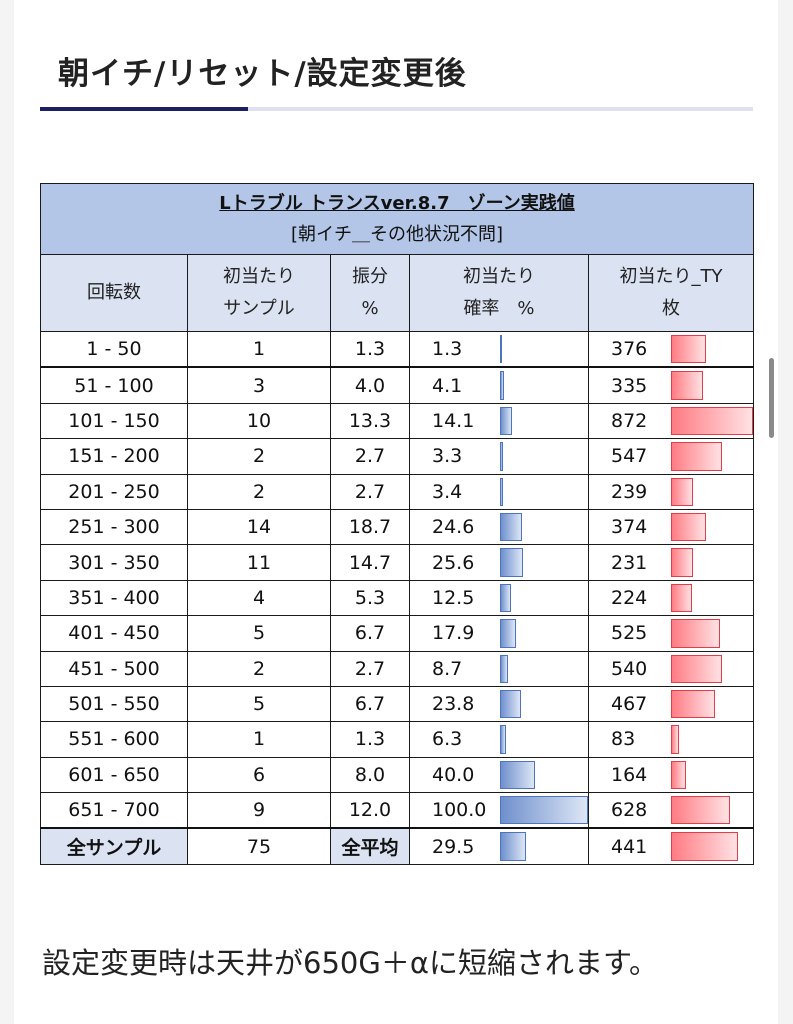  I want to click on footer-rate: 29.5, so click(453, 846).